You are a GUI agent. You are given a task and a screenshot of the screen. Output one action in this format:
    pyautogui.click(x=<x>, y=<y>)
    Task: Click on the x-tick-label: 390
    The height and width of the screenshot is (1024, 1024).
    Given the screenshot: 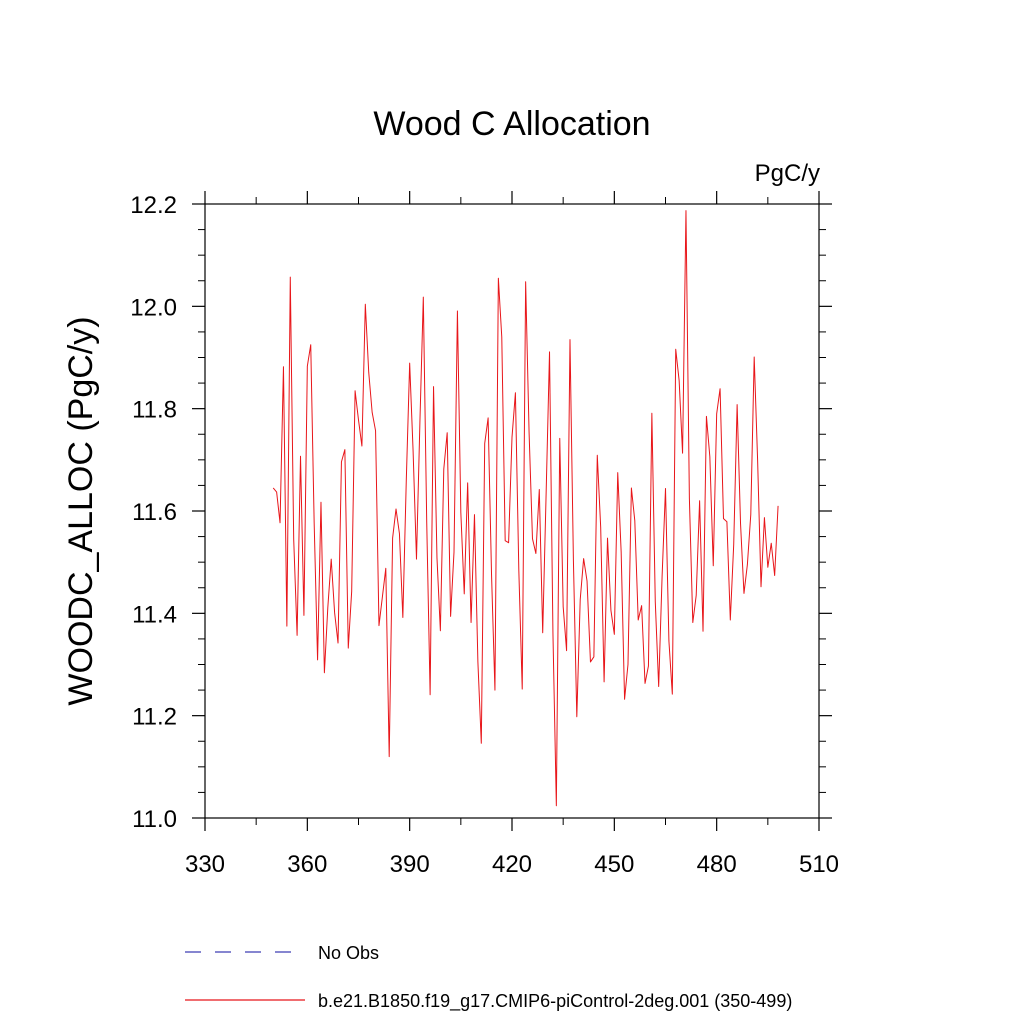 What is the action you would take?
    pyautogui.click(x=410, y=864)
    